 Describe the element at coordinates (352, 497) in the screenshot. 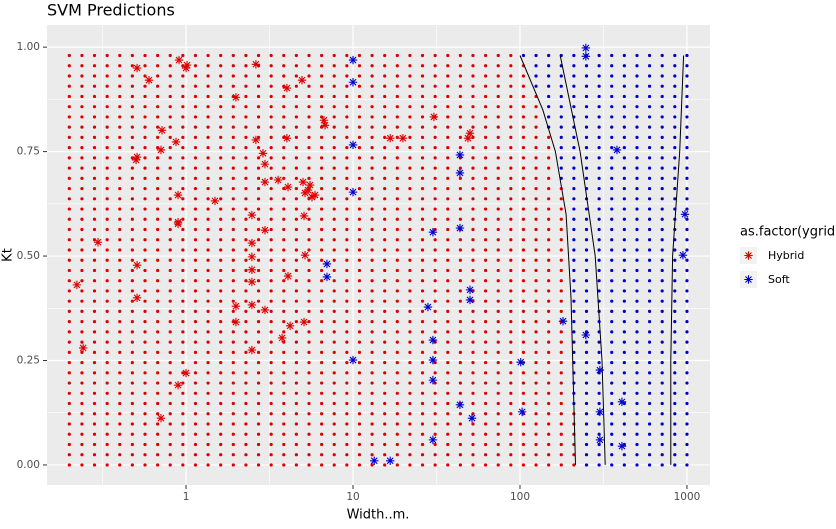

I see `x-tick-label: 10` at that location.